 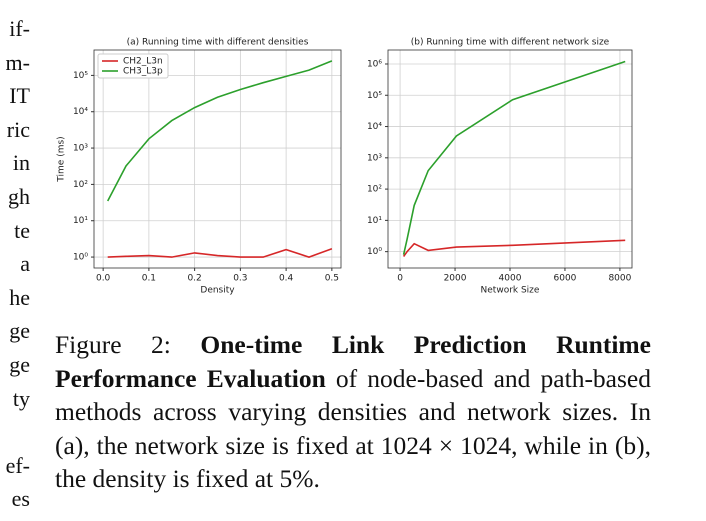 What do you see at coordinates (113, 344) in the screenshot?
I see `caption-label: Figure 2:` at bounding box center [113, 344].